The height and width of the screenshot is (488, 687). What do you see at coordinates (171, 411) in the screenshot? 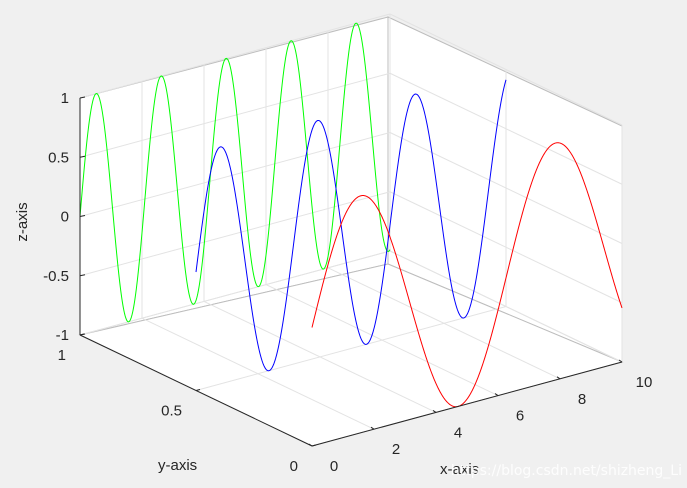
I see `y-tick-label: 0.5` at bounding box center [171, 411].